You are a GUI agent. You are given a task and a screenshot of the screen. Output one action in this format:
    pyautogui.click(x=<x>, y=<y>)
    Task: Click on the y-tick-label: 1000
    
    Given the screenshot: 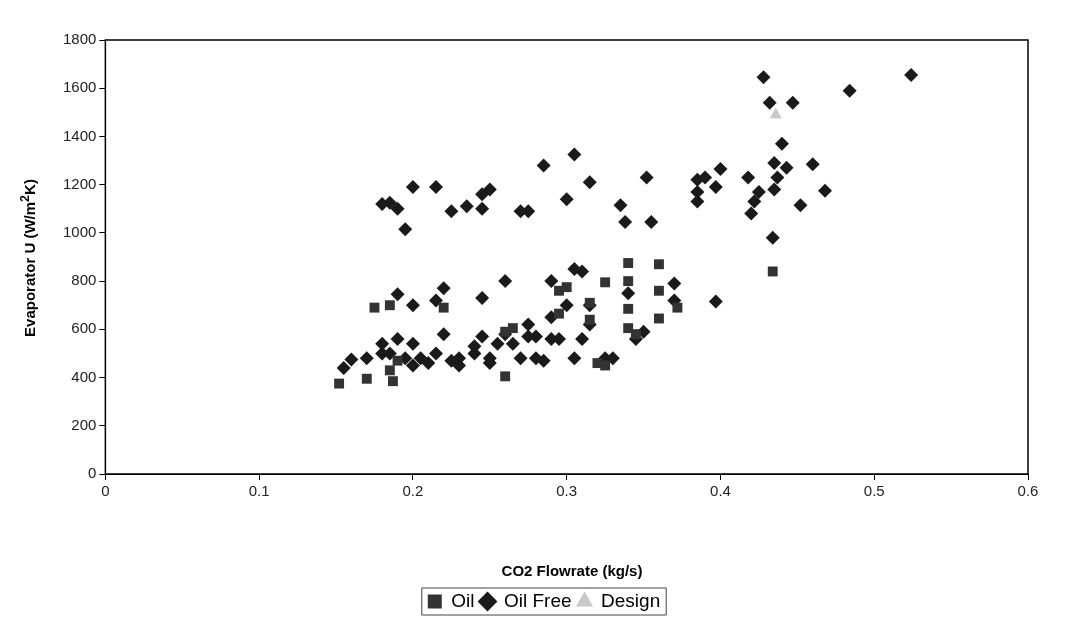 What is the action you would take?
    pyautogui.click(x=79, y=232)
    